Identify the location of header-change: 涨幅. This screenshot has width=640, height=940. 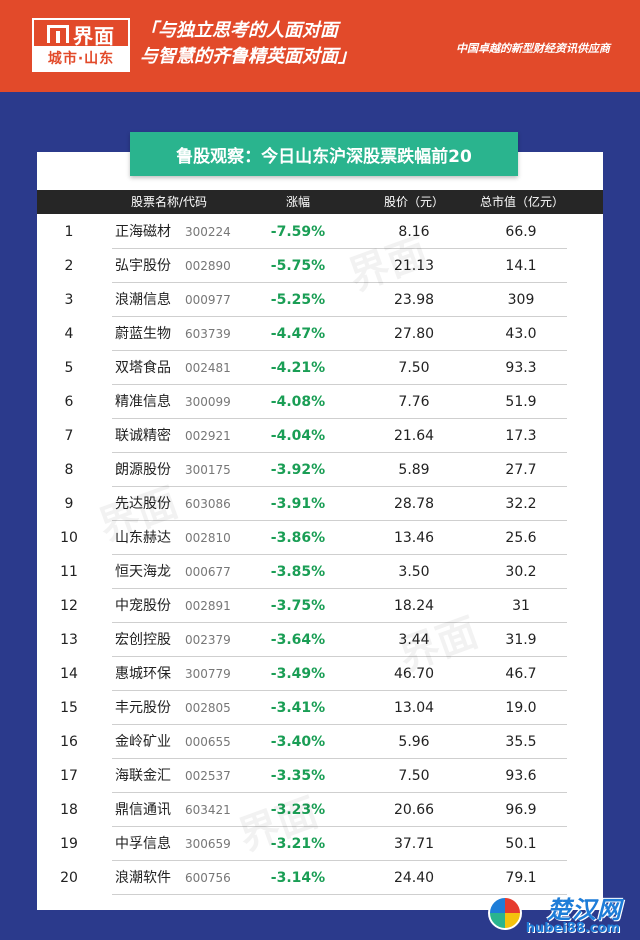
(298, 202).